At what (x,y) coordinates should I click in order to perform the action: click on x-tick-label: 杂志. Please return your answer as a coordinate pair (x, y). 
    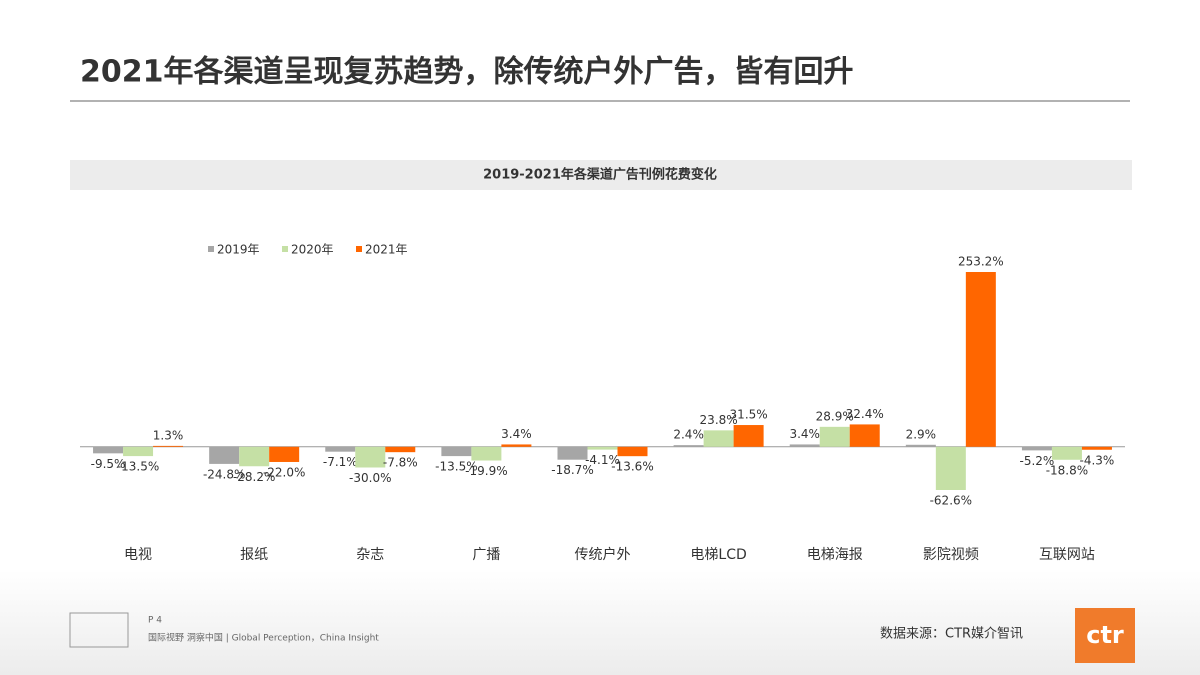
    Looking at the image, I should click on (370, 555).